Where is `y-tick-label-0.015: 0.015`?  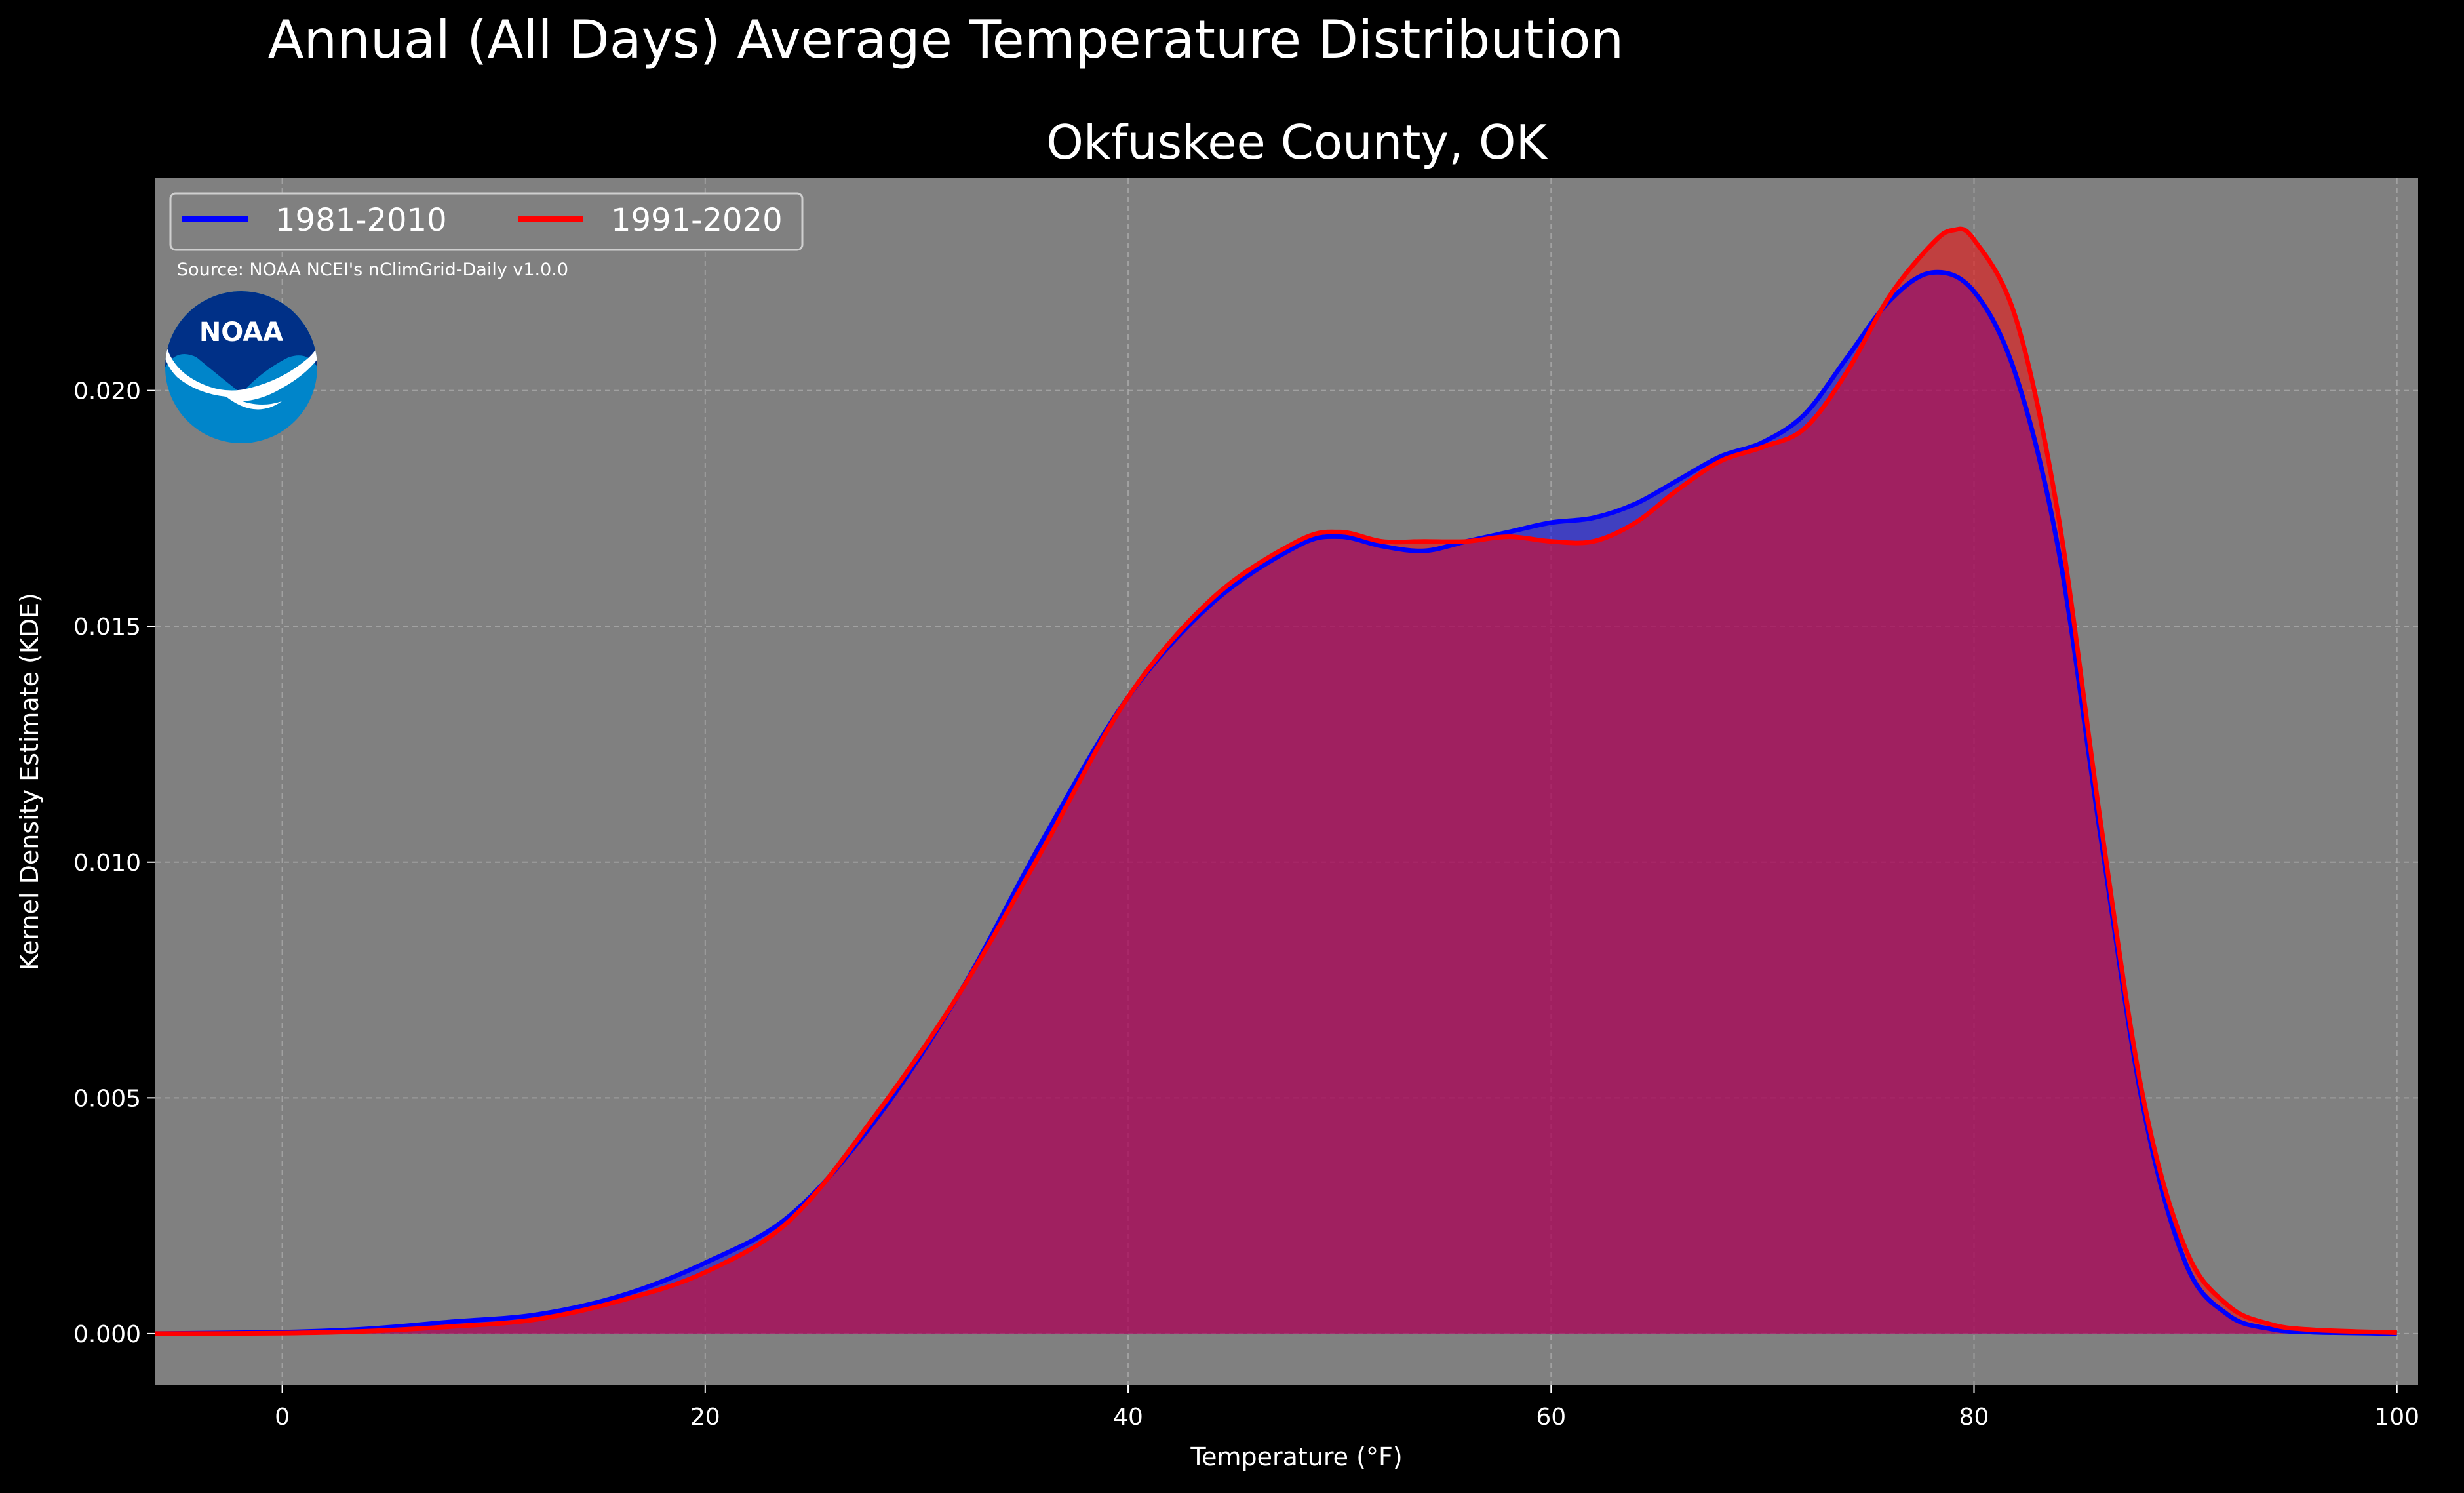
y-tick-label-0.015: 0.015 is located at coordinates (107, 627).